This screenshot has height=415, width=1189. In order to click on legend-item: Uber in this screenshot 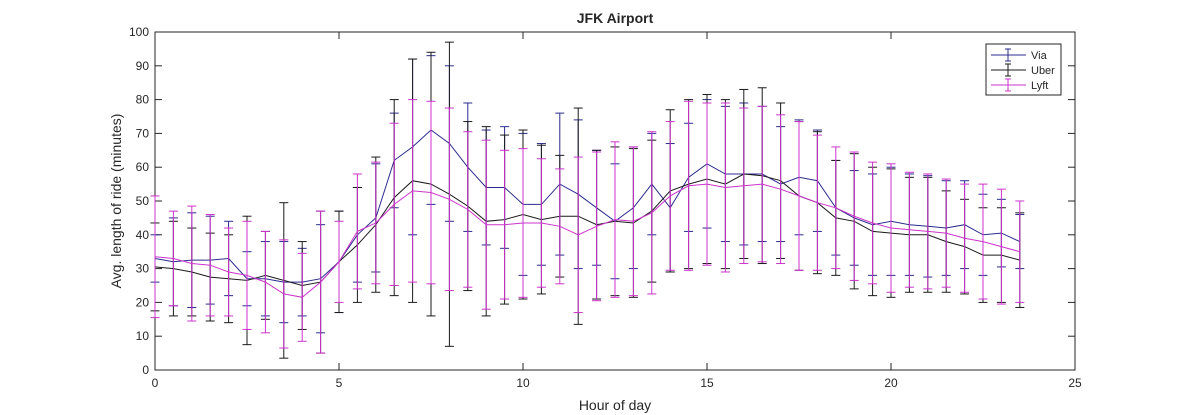, I will do `click(1023, 70)`.